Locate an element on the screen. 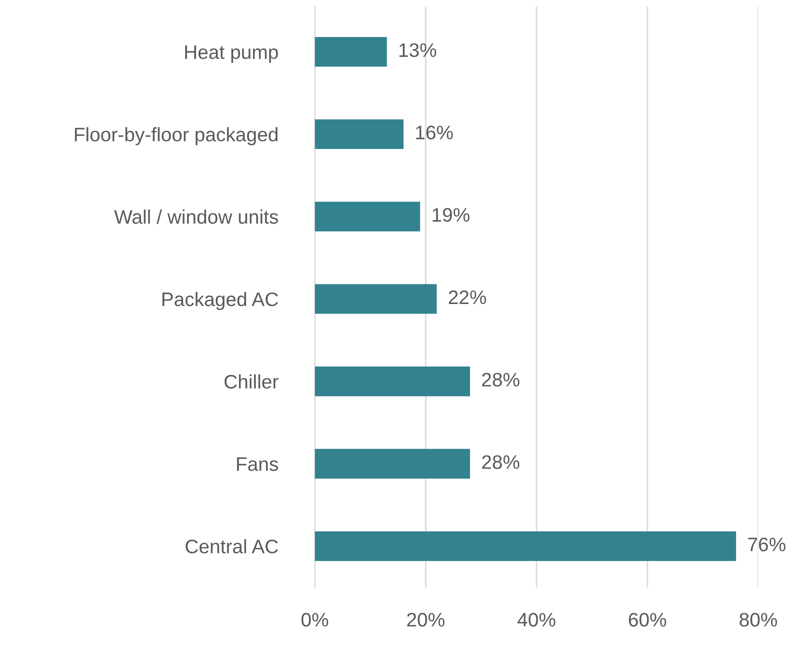 This screenshot has height=649, width=799. data-label: 13% is located at coordinates (417, 50).